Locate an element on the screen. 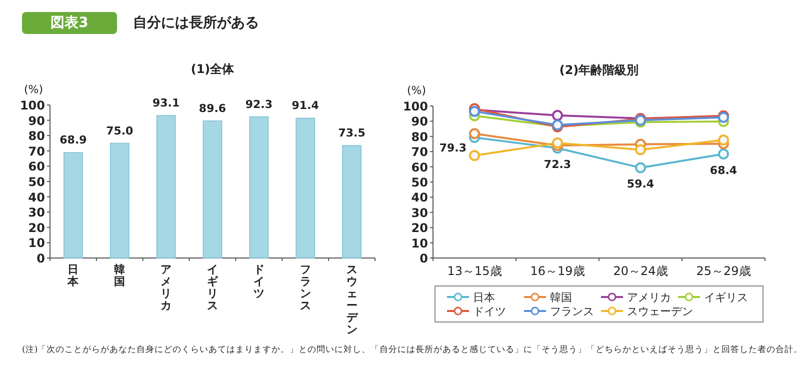  x-tick-label: 13～15歳 is located at coordinates (474, 271).